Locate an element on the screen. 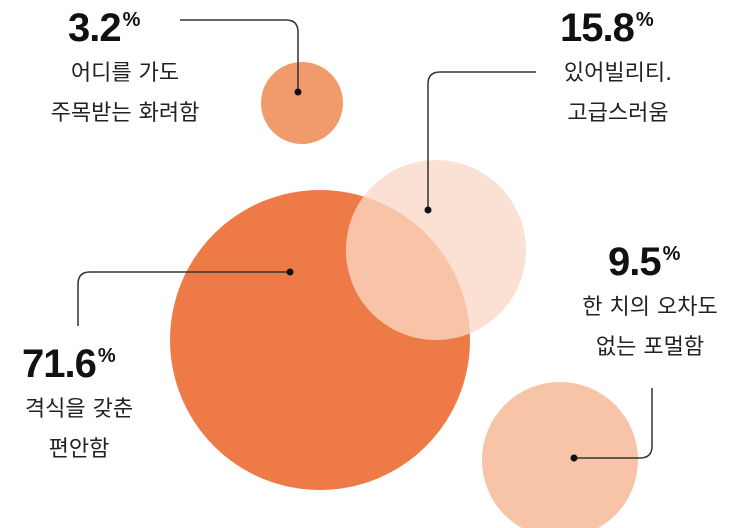  category-label-precise-formal: 한 치의 오차도 없는 포멀함 is located at coordinates (650, 327).